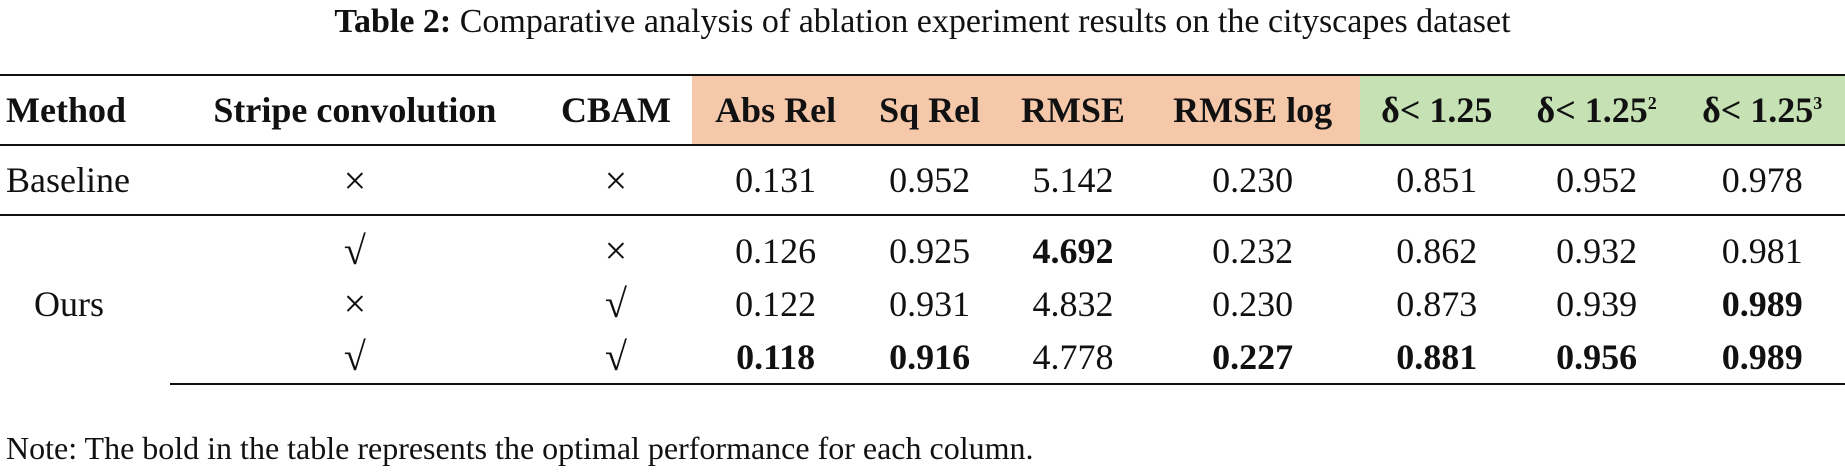 Image resolution: width=1845 pixels, height=474 pixels. I want to click on cell-rmse: 4.692, so click(1073, 250).